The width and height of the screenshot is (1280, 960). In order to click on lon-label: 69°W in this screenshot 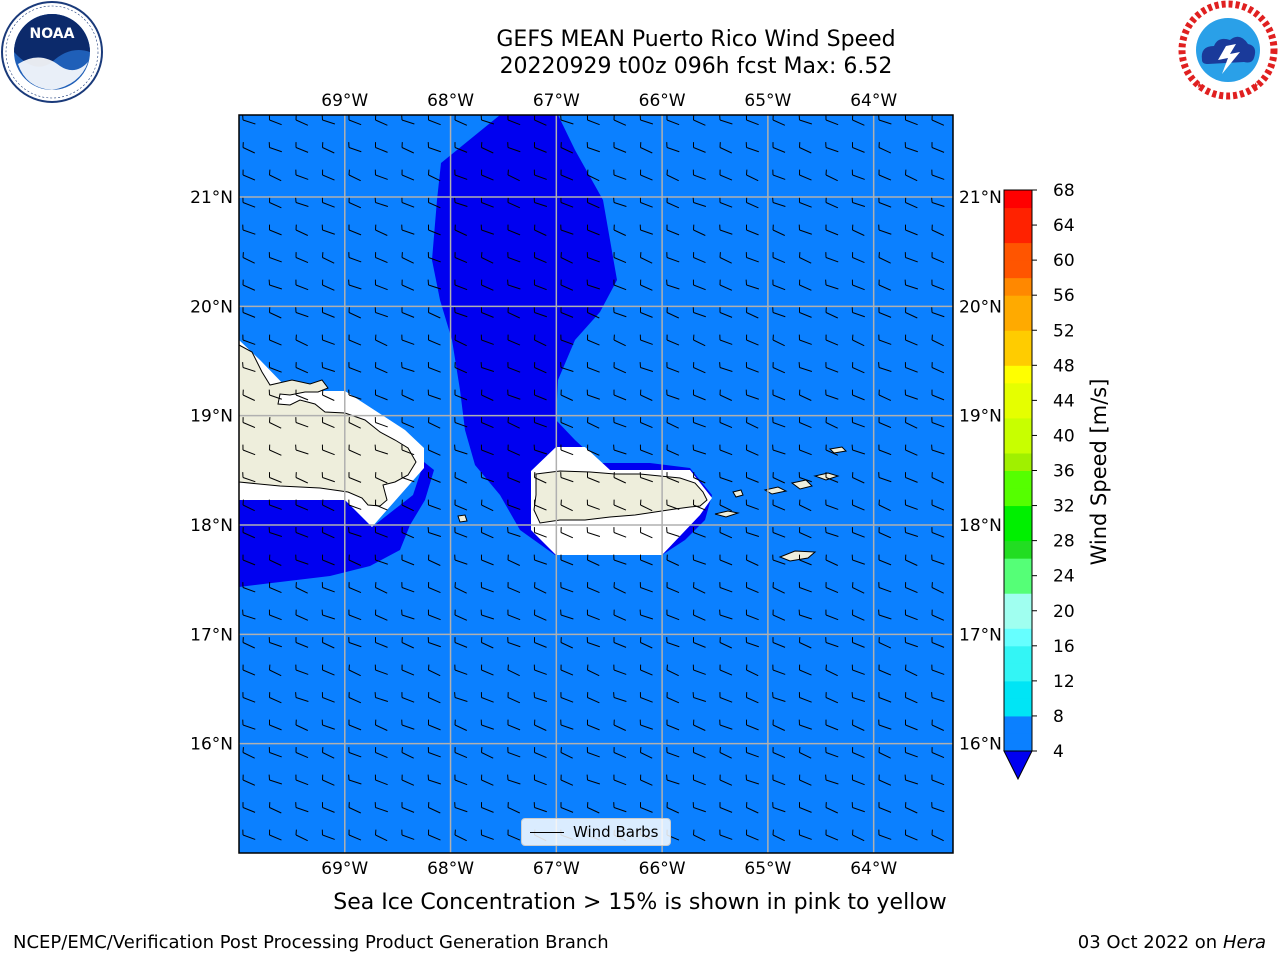, I will do `click(344, 869)`.